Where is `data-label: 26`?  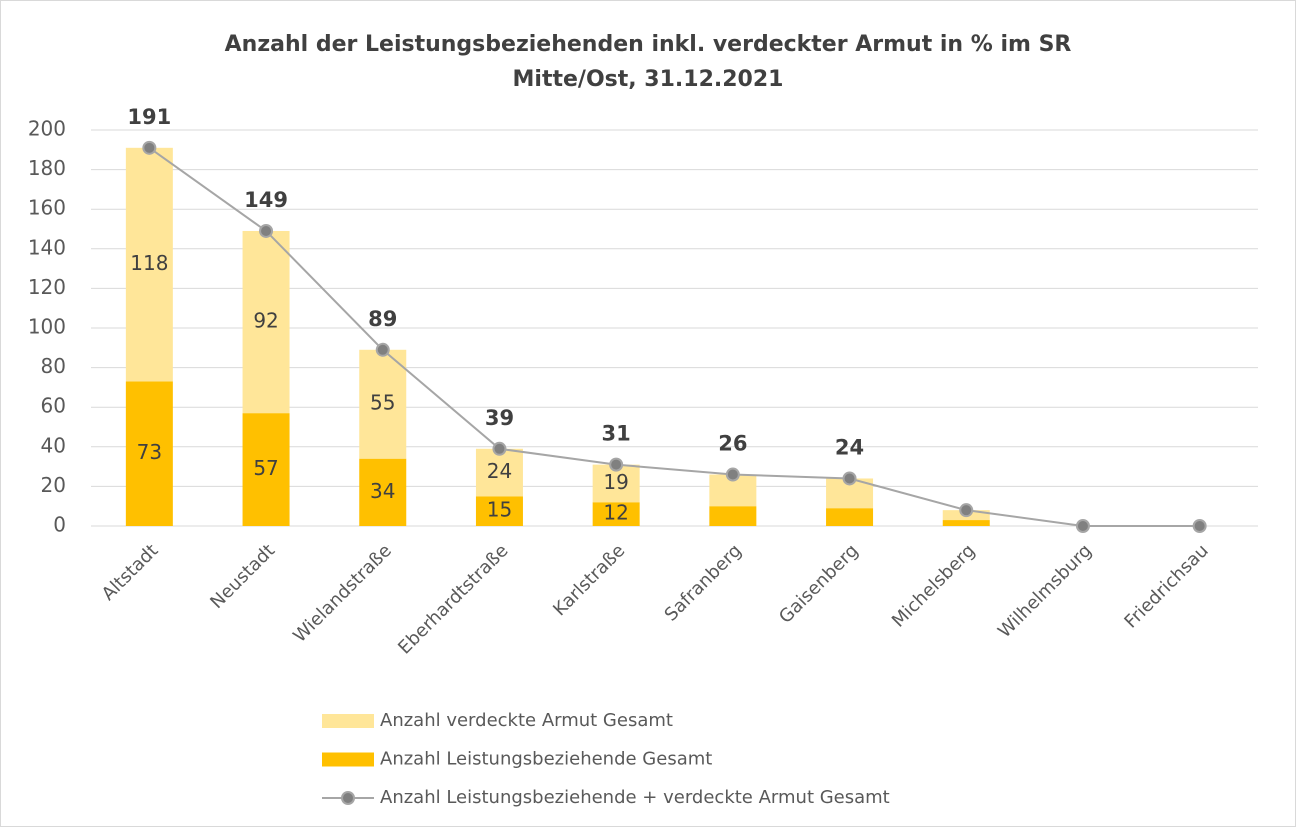
data-label: 26 is located at coordinates (732, 444).